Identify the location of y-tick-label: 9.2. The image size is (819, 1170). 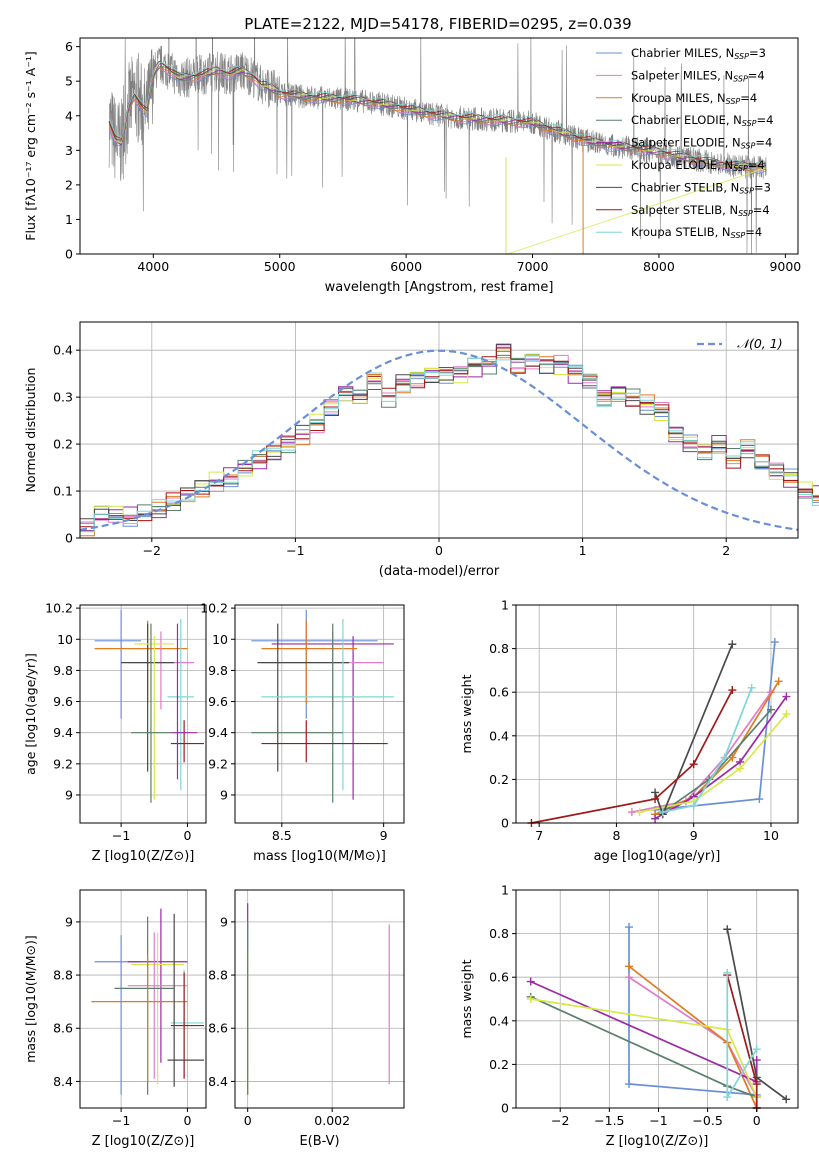
(63, 763).